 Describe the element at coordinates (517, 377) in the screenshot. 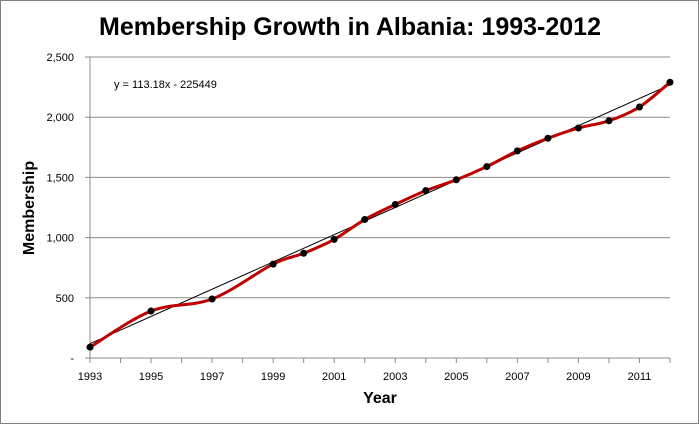

I see `x-tick-label-7: 2007` at that location.